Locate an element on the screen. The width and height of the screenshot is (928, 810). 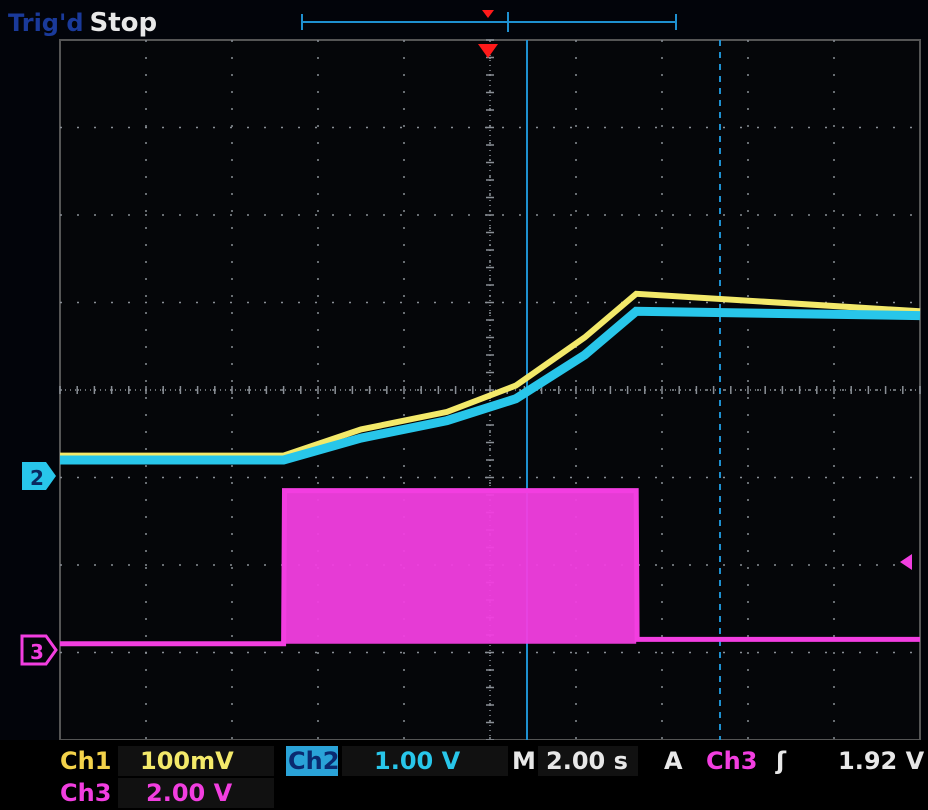
trigger-state-label: Trig'd is located at coordinates (46, 23).